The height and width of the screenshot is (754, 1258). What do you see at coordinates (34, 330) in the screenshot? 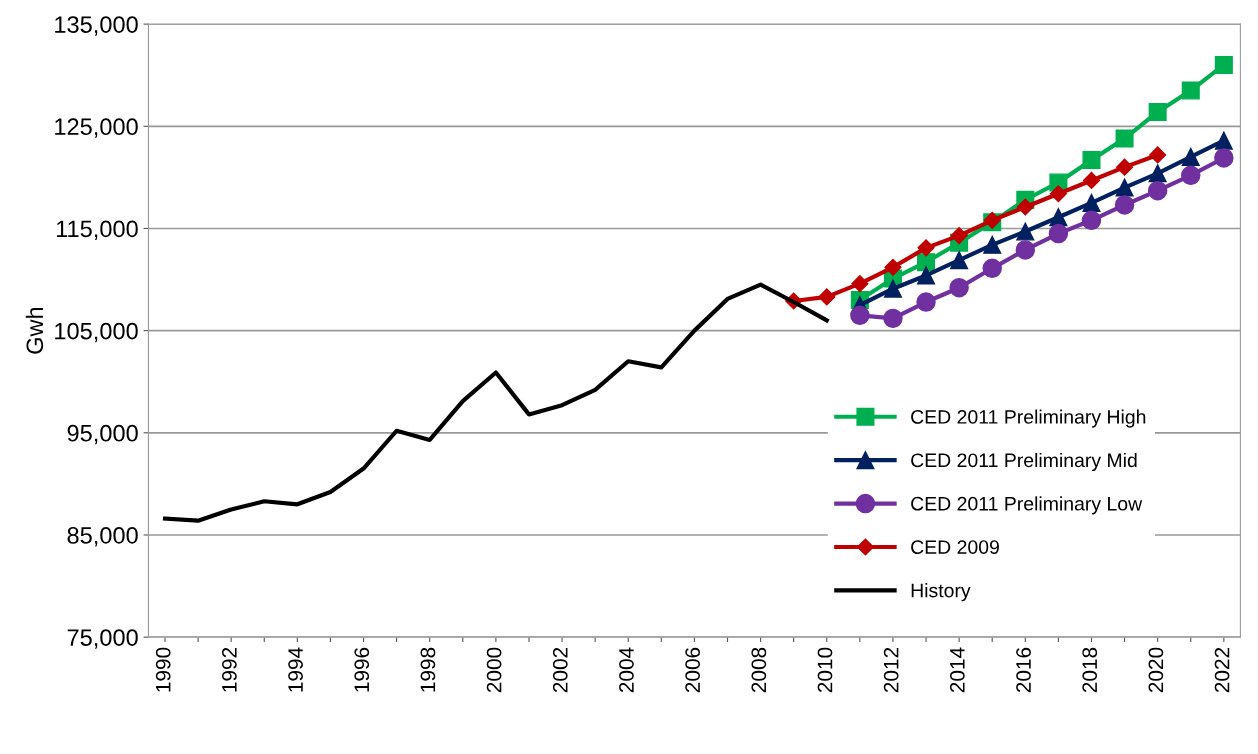
I see `y-axis-title: Gwh` at bounding box center [34, 330].